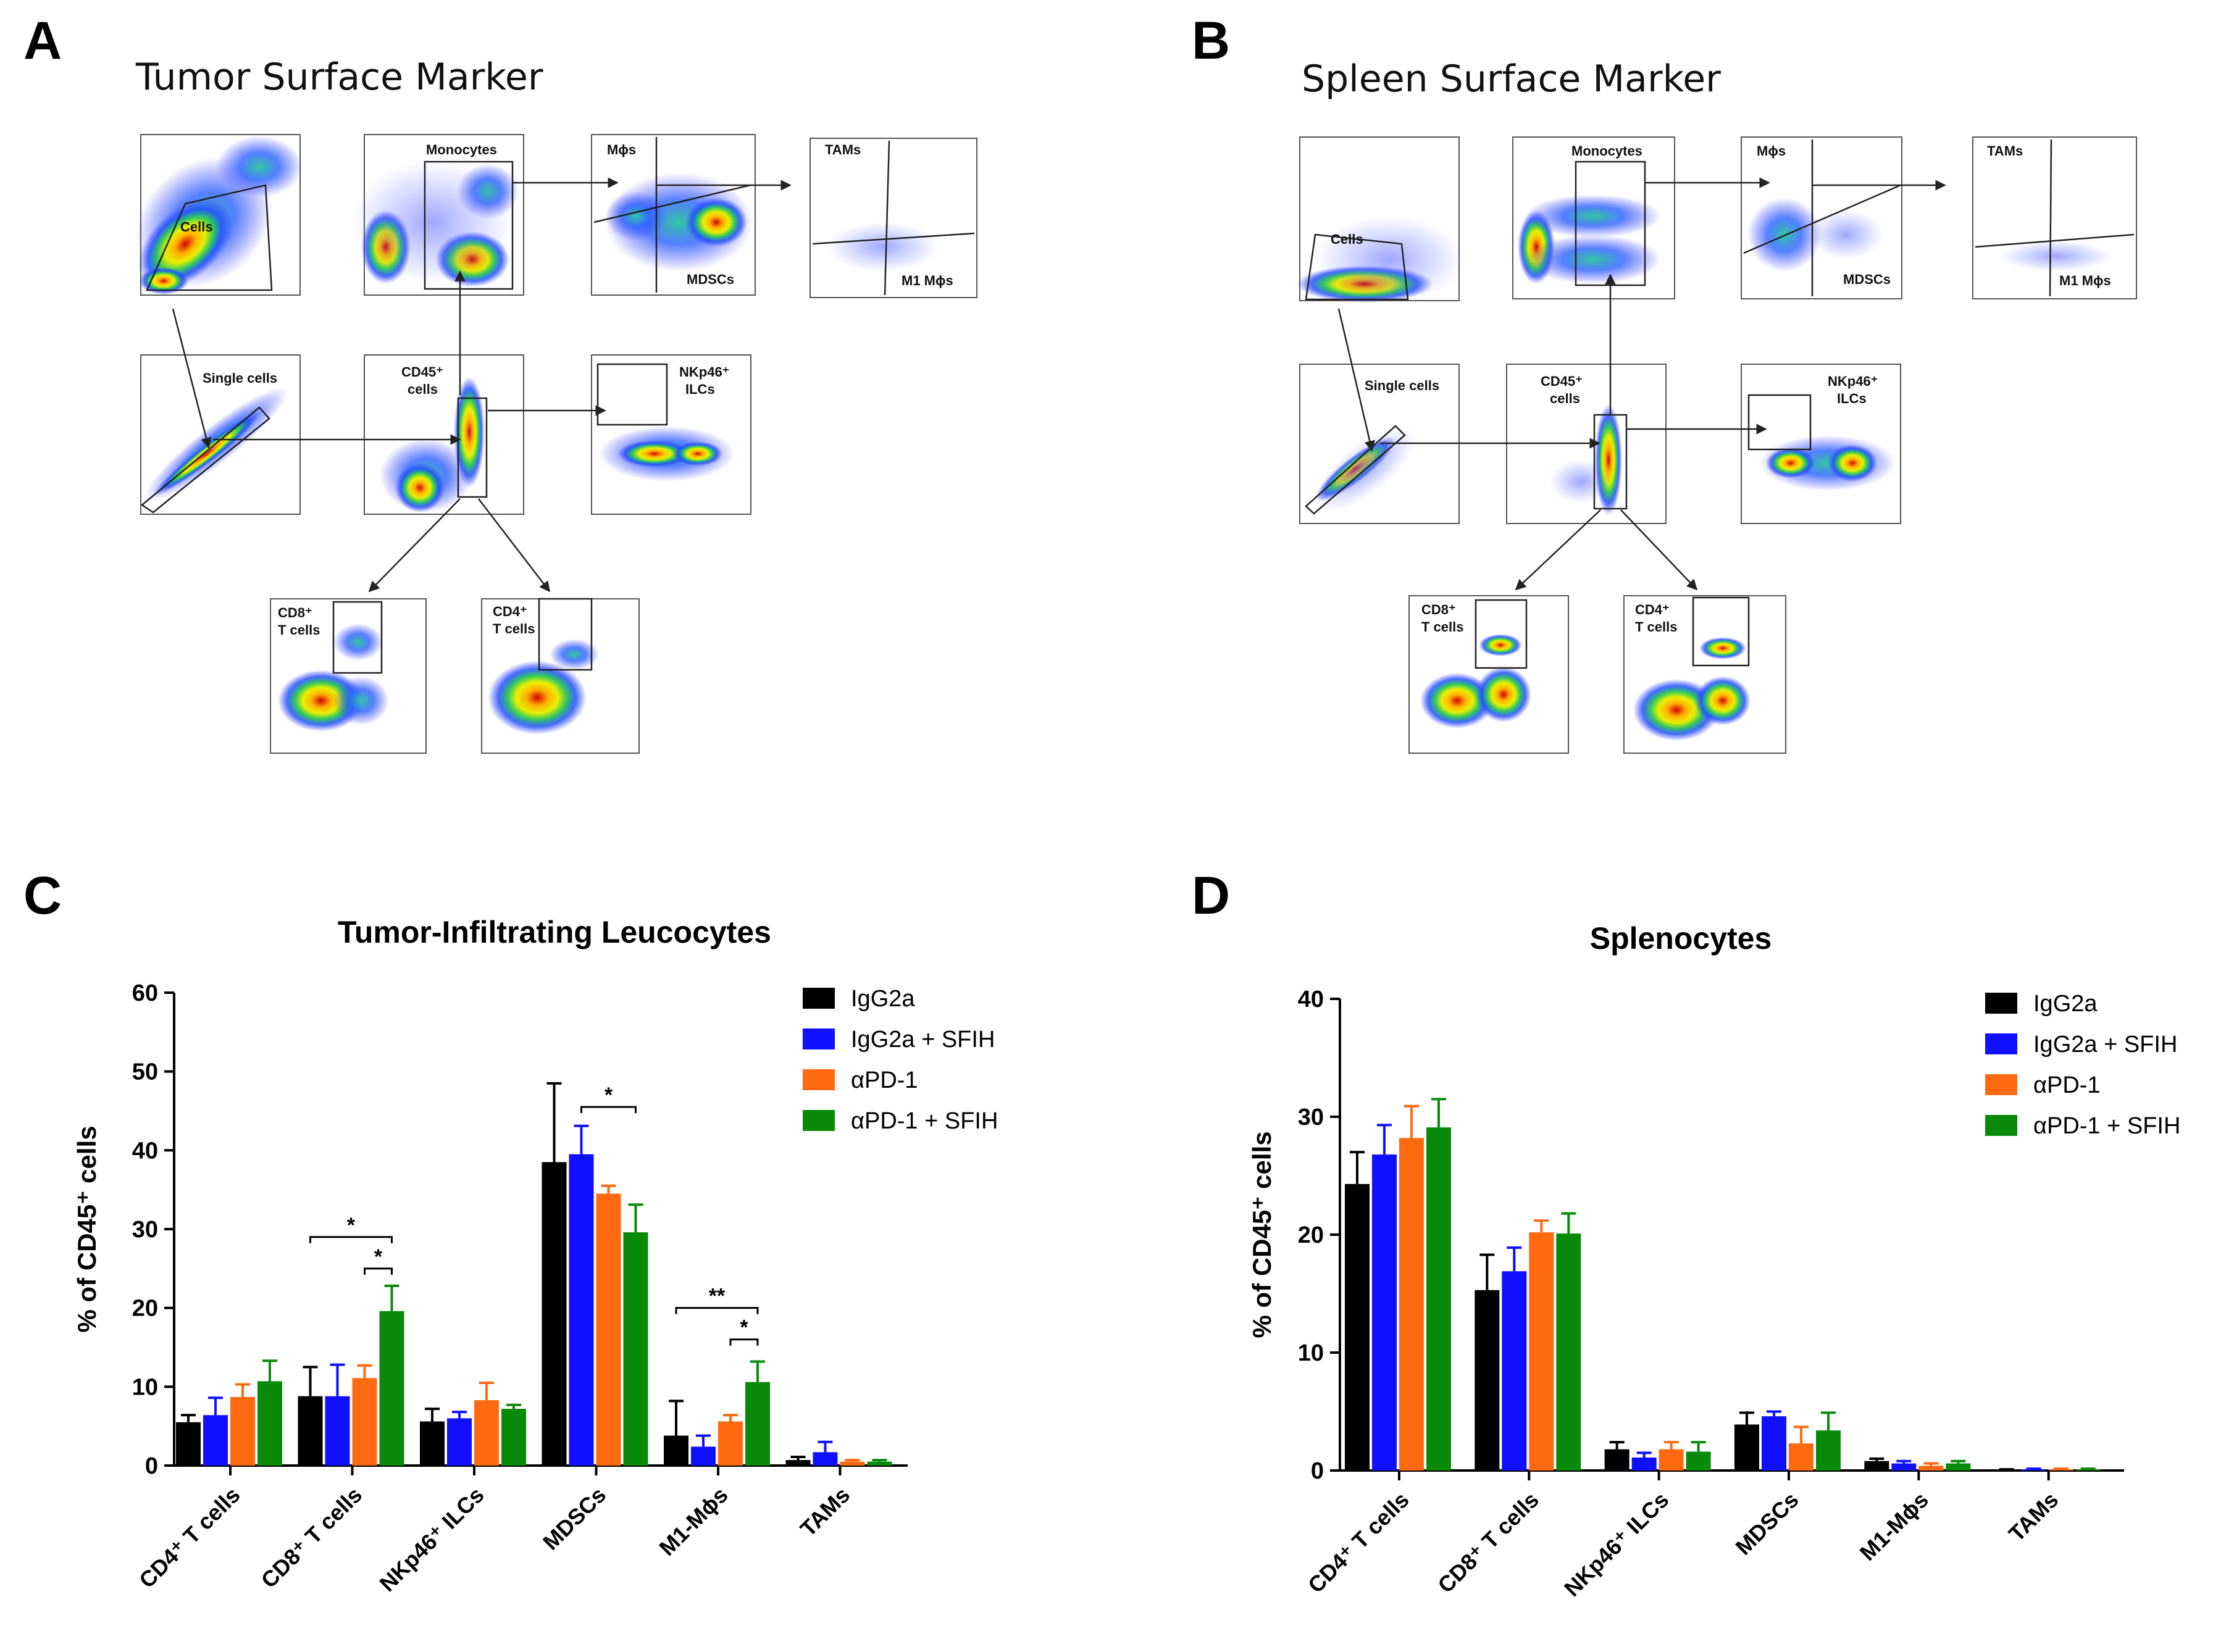 The image size is (2234, 1652). I want to click on bar-c-s0-c1, so click(310, 1431).